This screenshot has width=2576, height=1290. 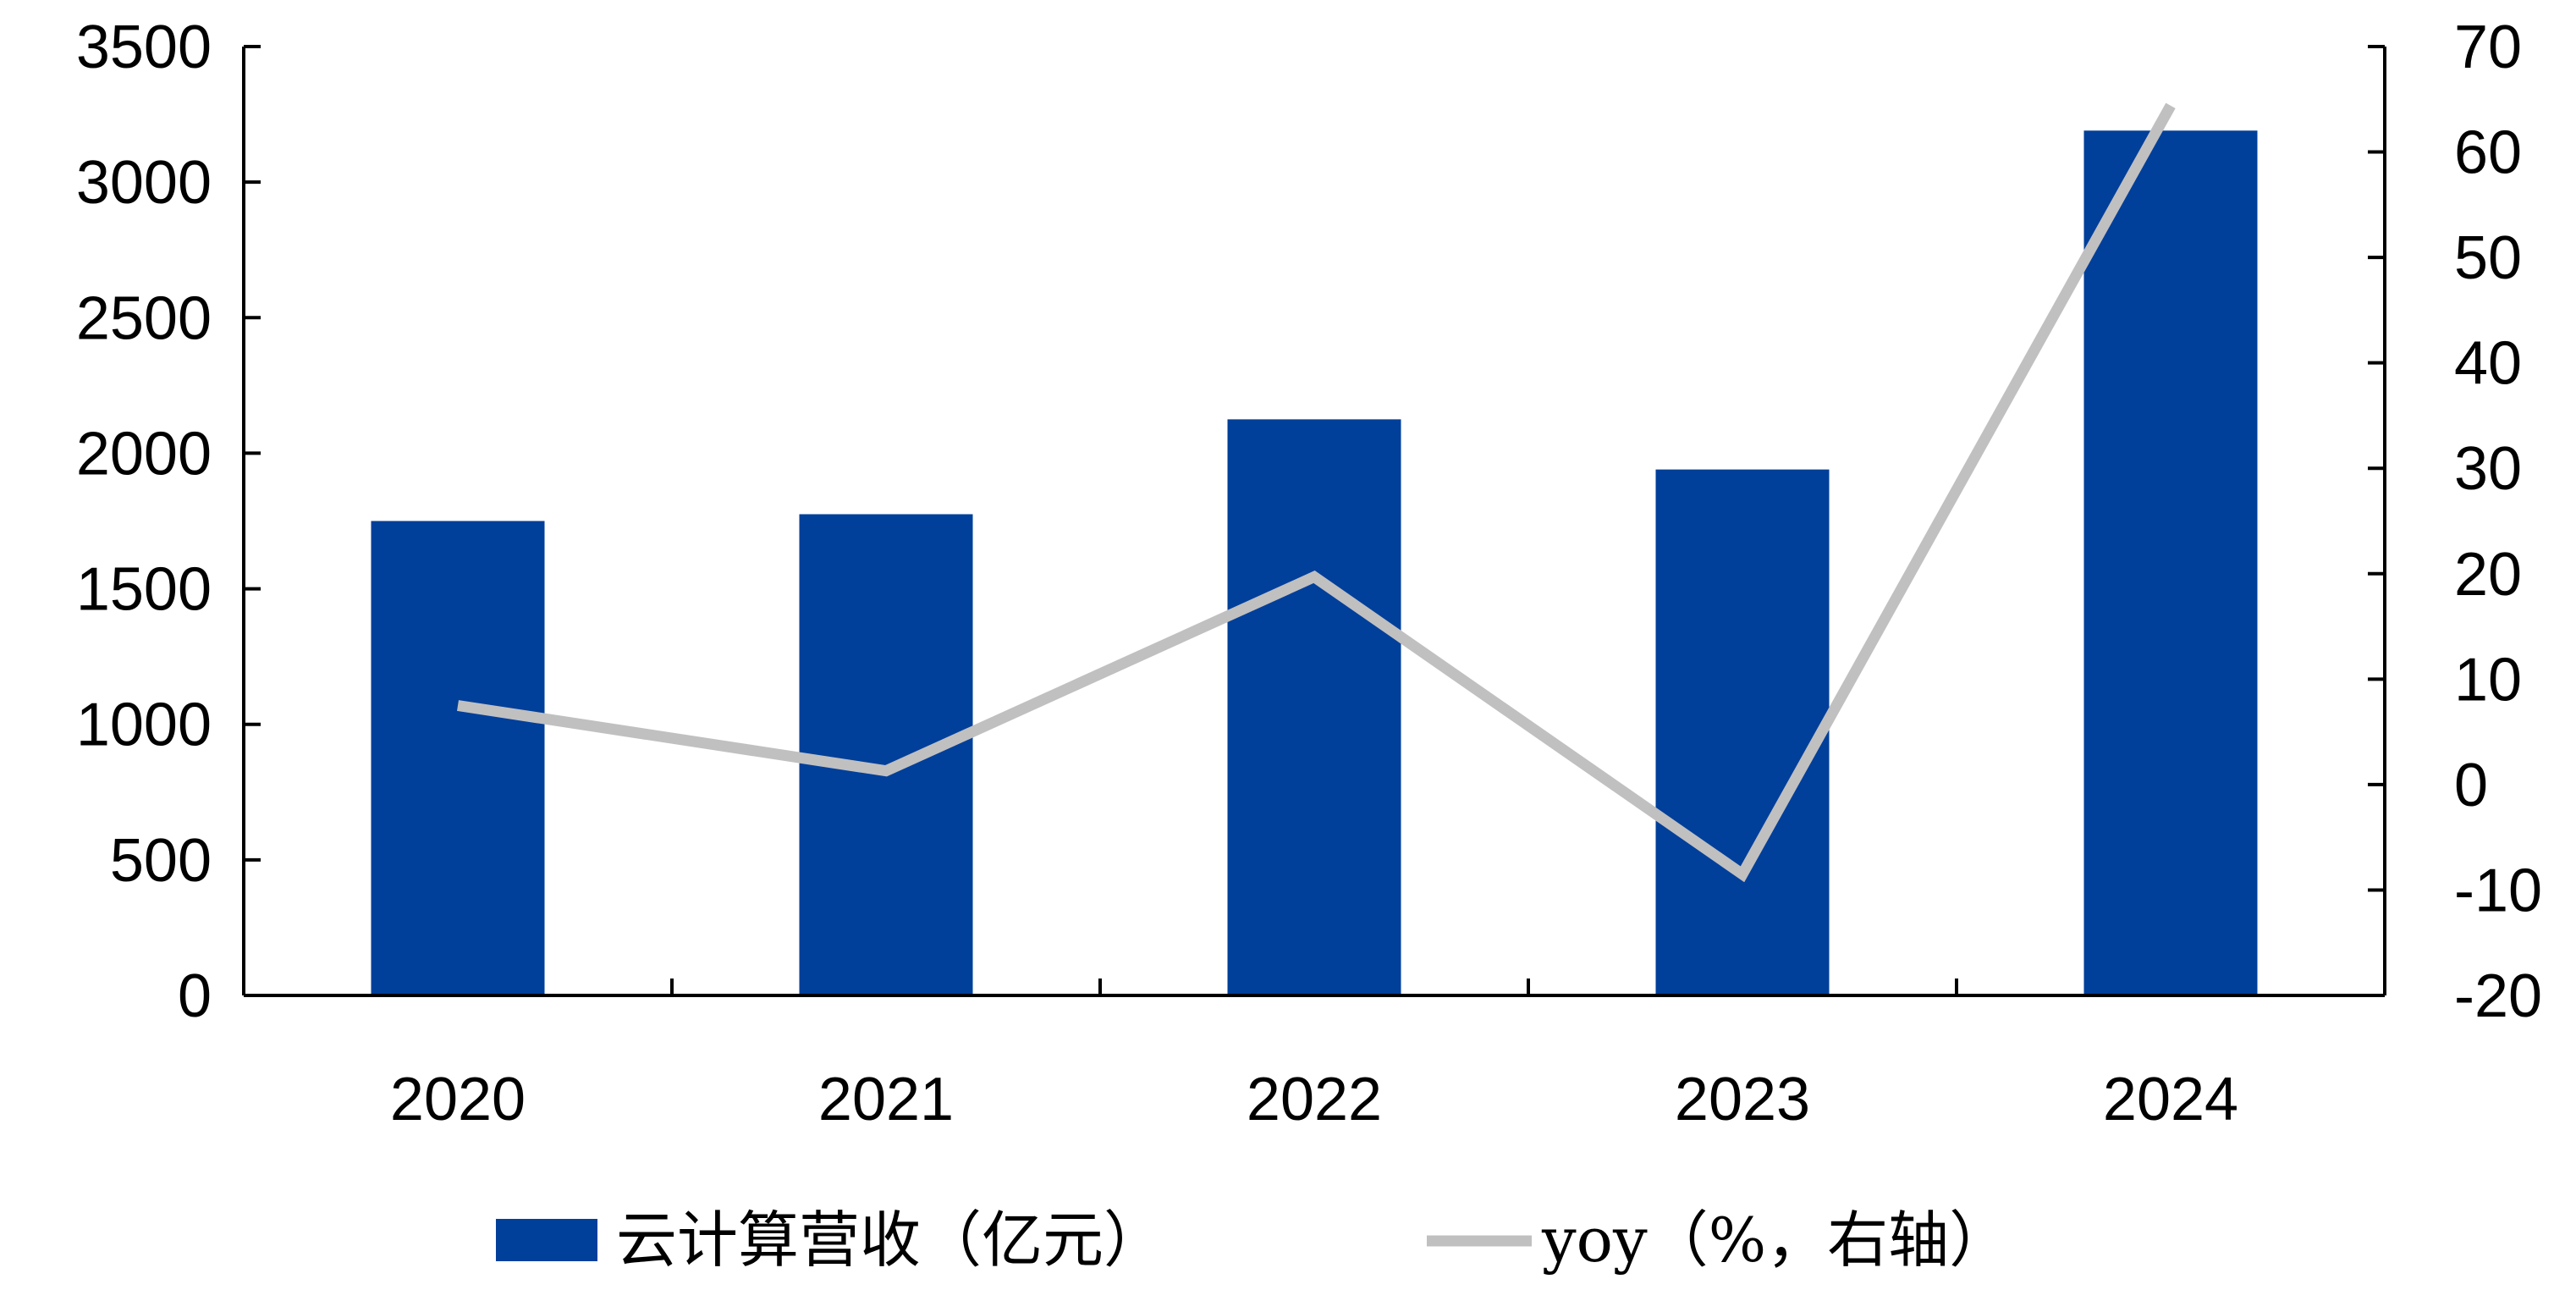 I want to click on bar-2022, so click(x=1314, y=707).